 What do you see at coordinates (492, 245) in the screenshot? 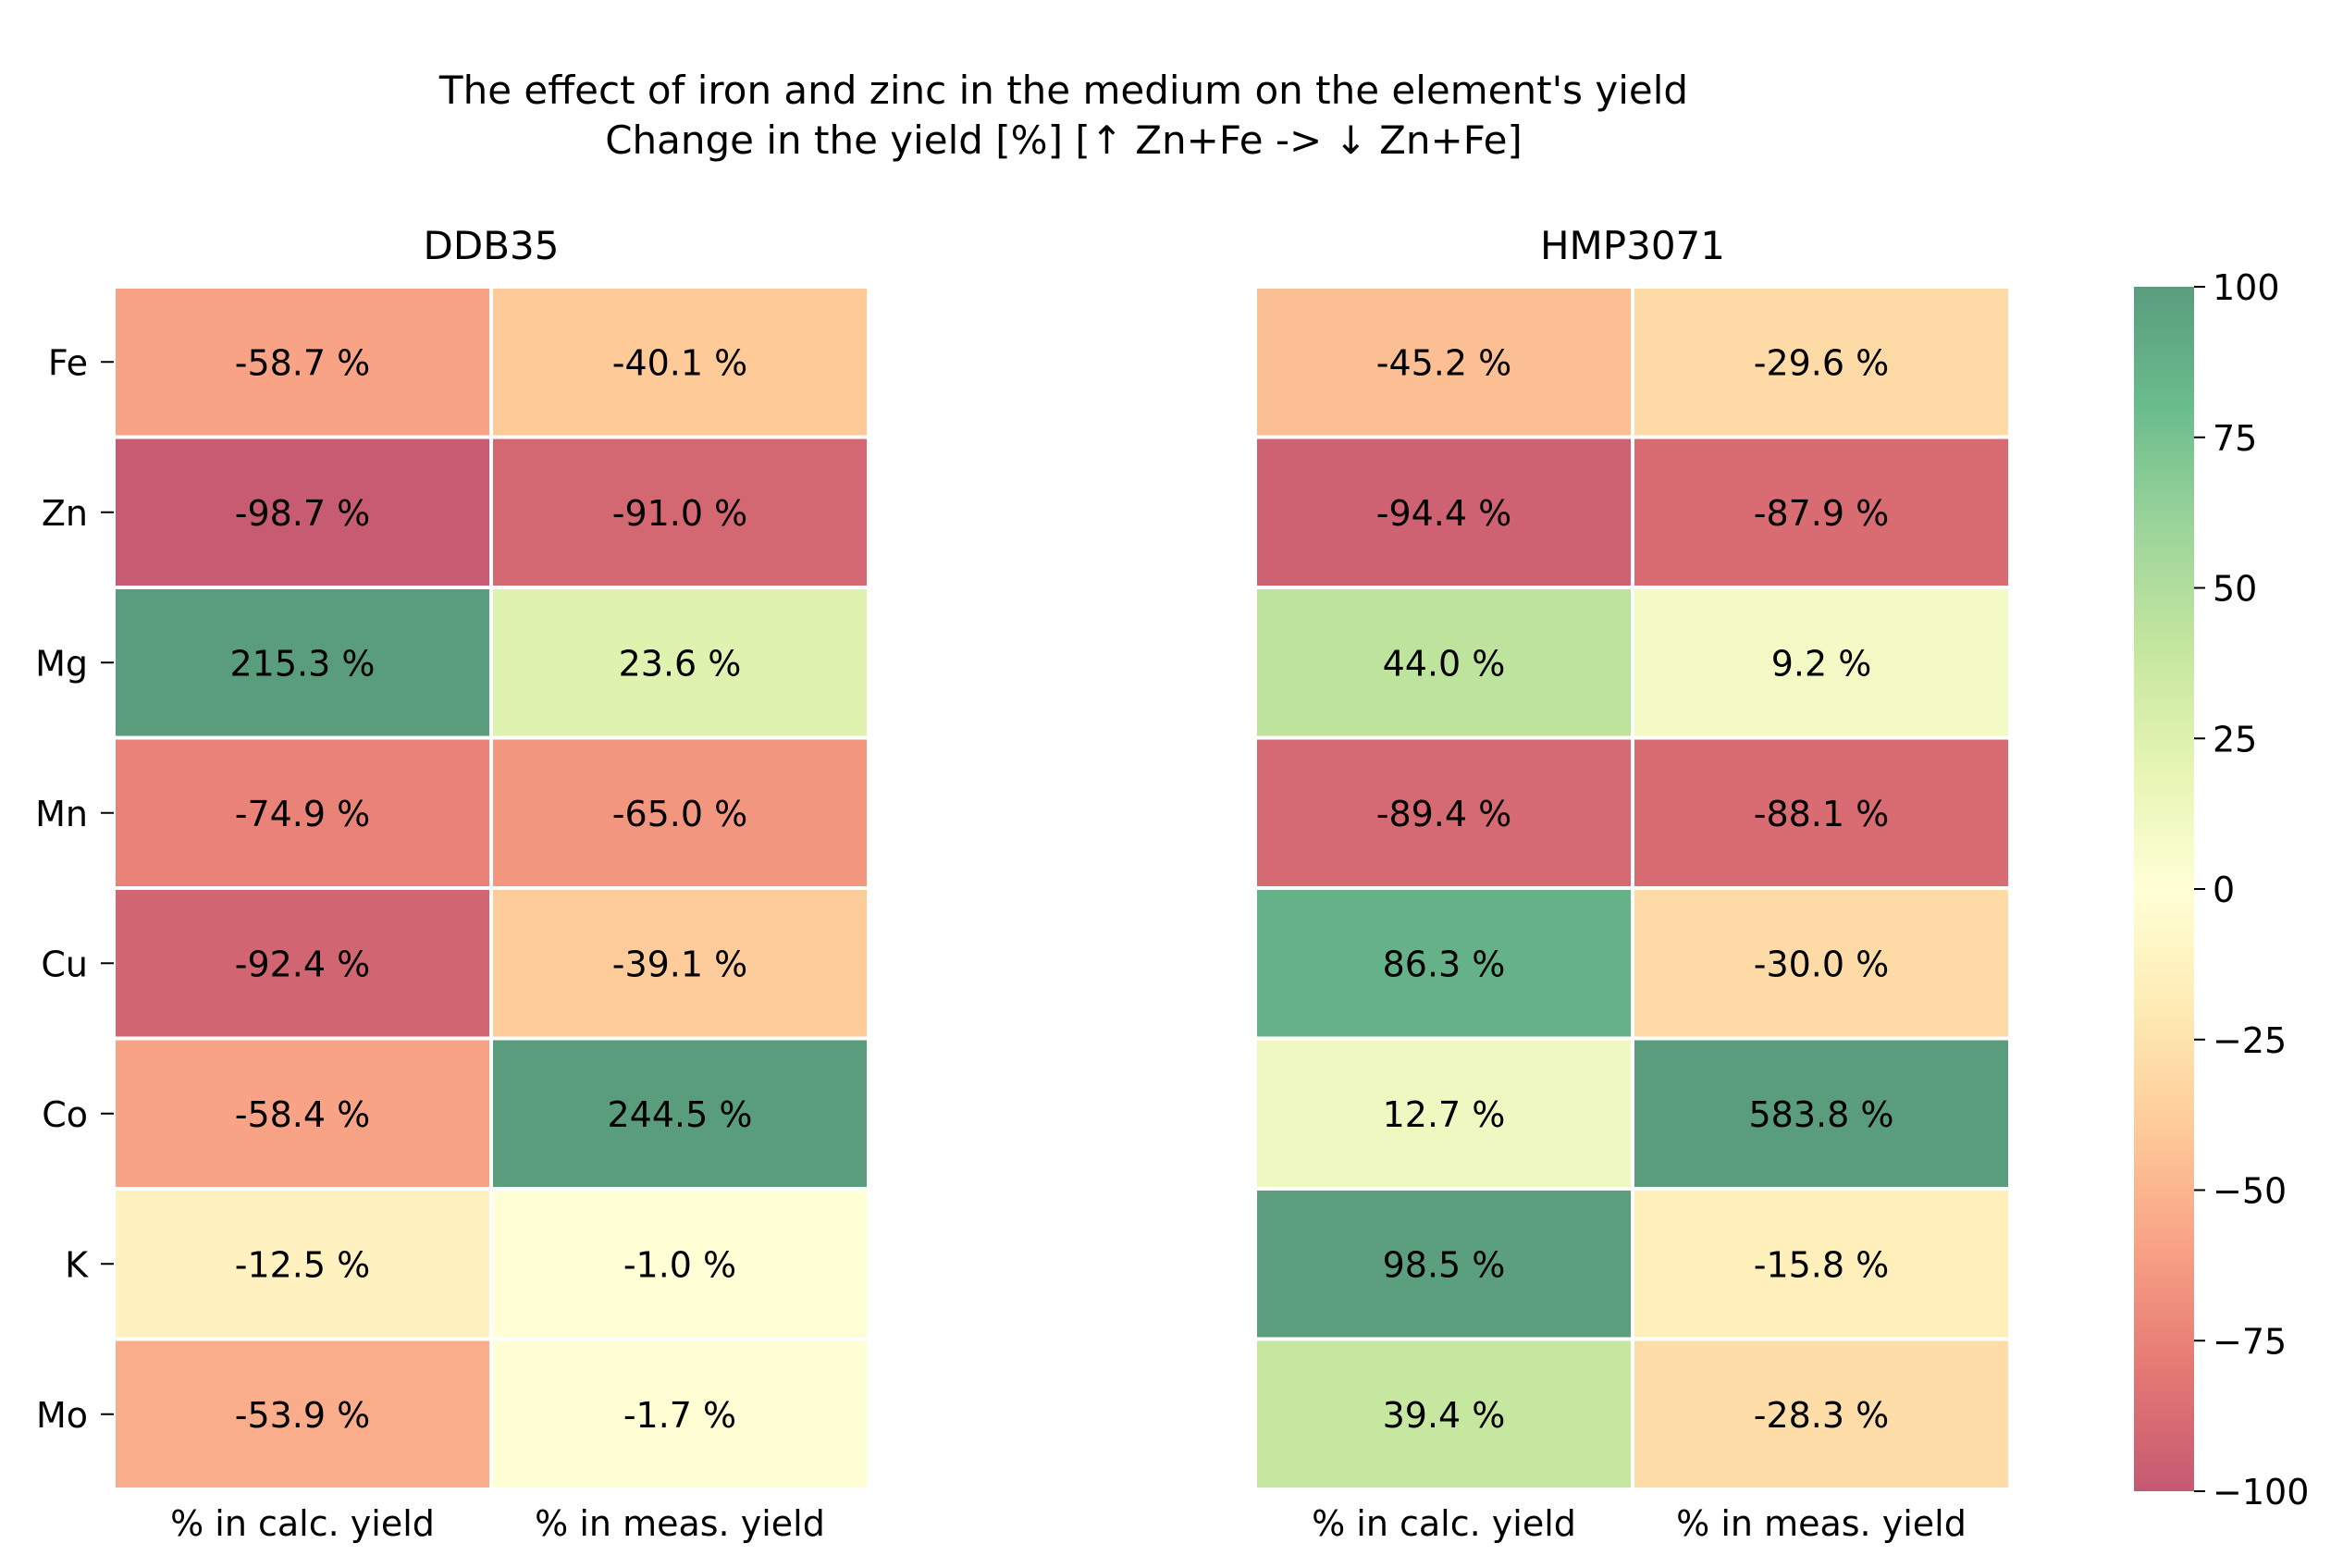
I see `panel-title: DDB35` at bounding box center [492, 245].